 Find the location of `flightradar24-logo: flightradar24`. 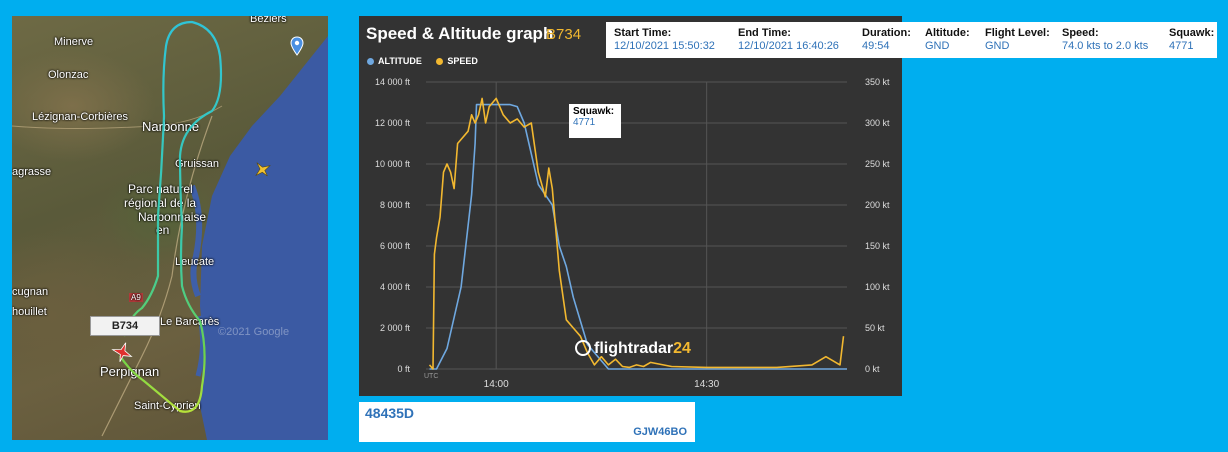

flightradar24-logo: flightradar24 is located at coordinates (633, 349).